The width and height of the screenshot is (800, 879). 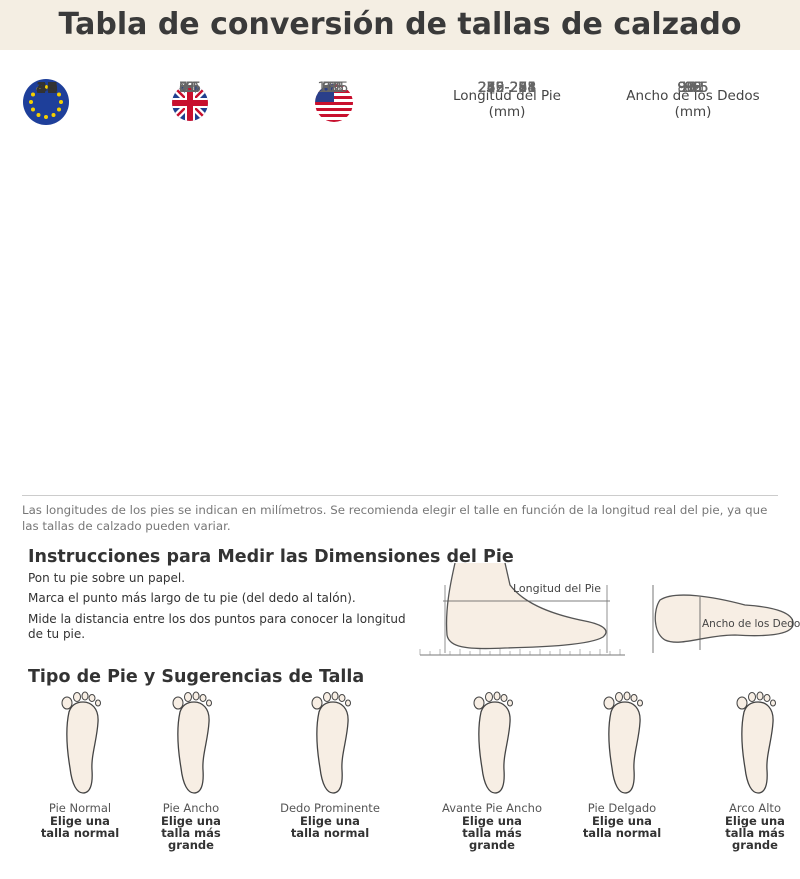 What do you see at coordinates (400, 495) in the screenshot?
I see `table-rule` at bounding box center [400, 495].